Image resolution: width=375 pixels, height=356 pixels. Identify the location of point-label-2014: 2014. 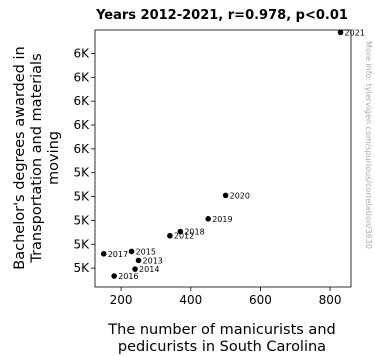
(149, 269).